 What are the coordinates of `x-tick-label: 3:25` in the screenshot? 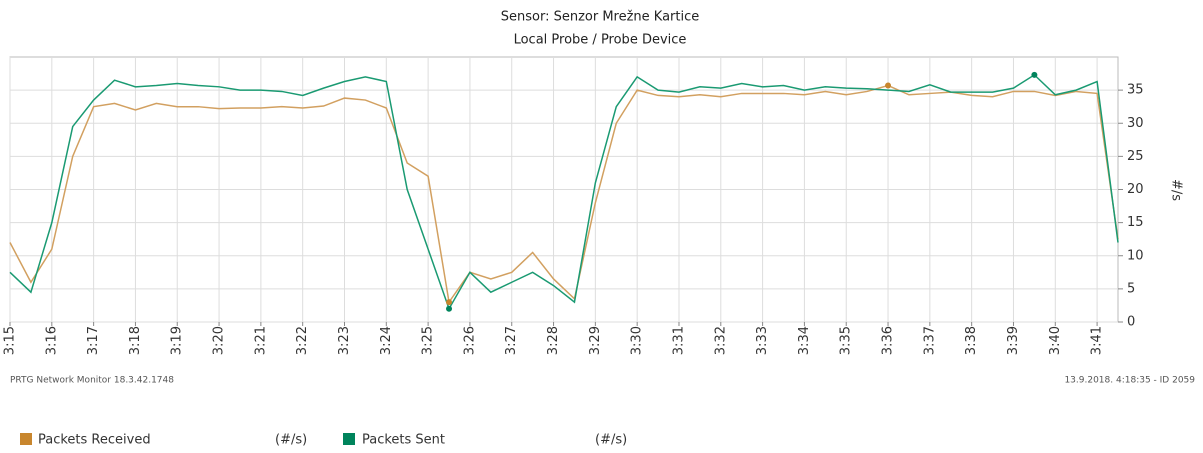 It's located at (428, 340).